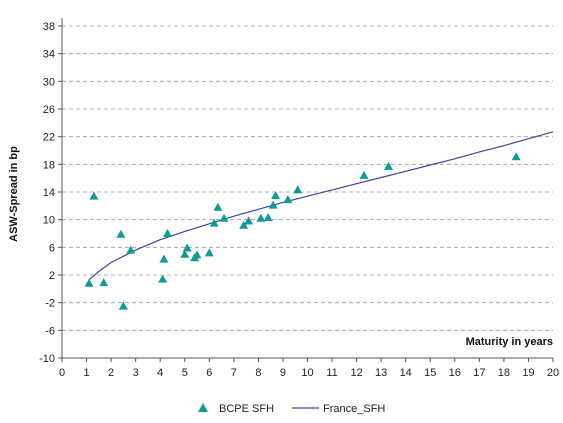 This screenshot has height=423, width=563. What do you see at coordinates (49, 27) in the screenshot?
I see `y-tick-label: 38` at bounding box center [49, 27].